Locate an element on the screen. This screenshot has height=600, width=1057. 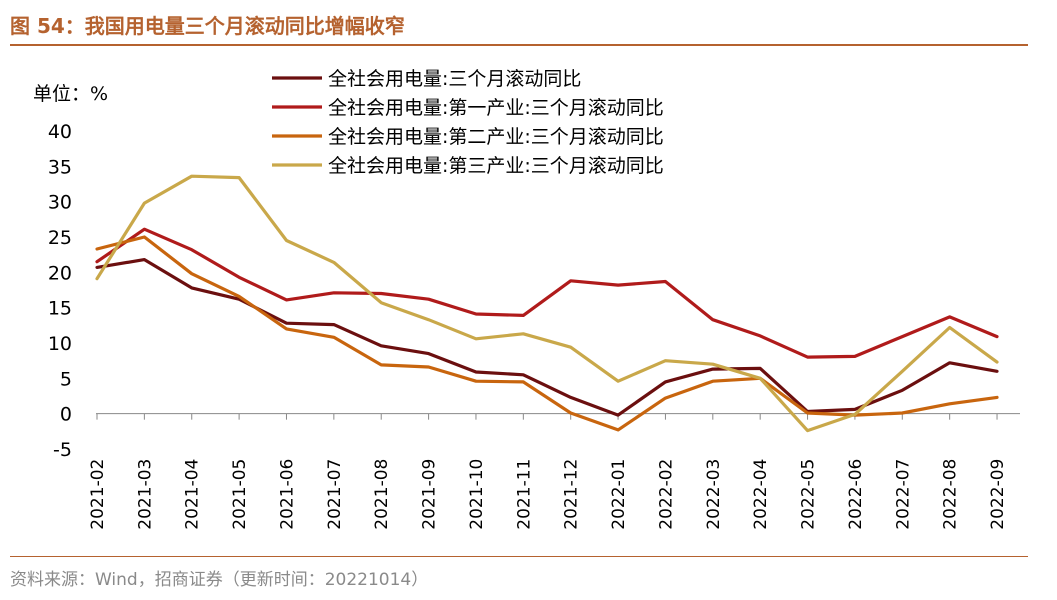
figure-title: 图 54：我国用电量三个月滚动同比增幅收窄 is located at coordinates (207, 26).